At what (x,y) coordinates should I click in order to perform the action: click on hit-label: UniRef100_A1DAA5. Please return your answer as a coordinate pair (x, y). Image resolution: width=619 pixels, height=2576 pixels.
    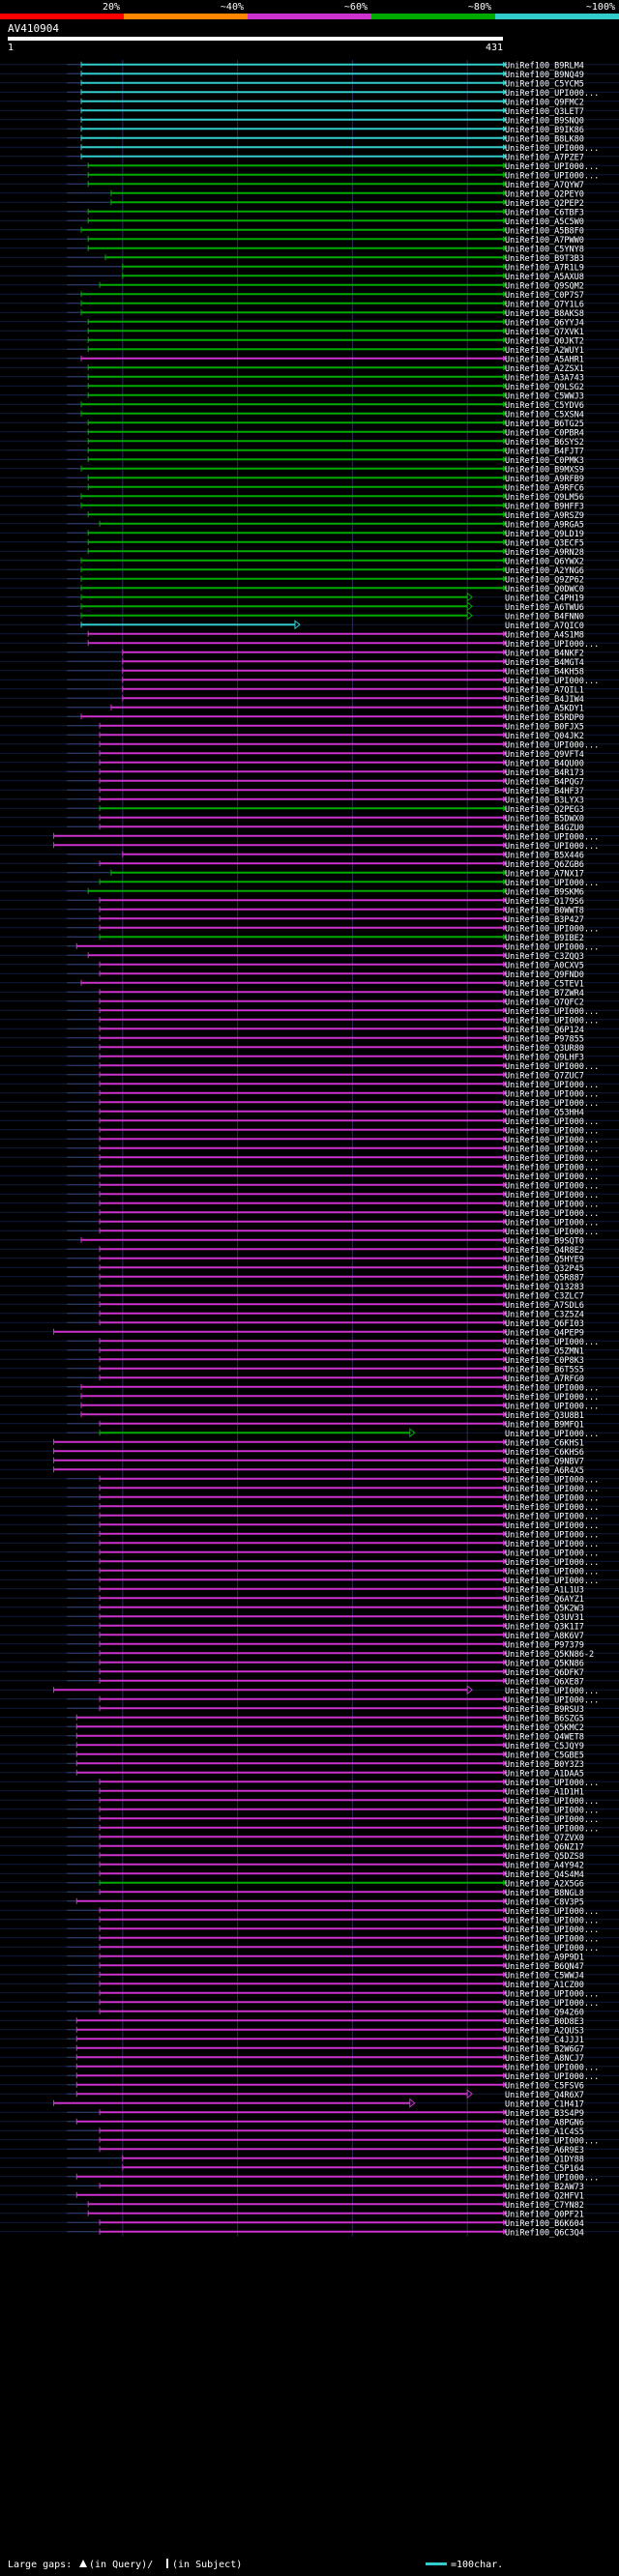
    Looking at the image, I should click on (544, 1774).